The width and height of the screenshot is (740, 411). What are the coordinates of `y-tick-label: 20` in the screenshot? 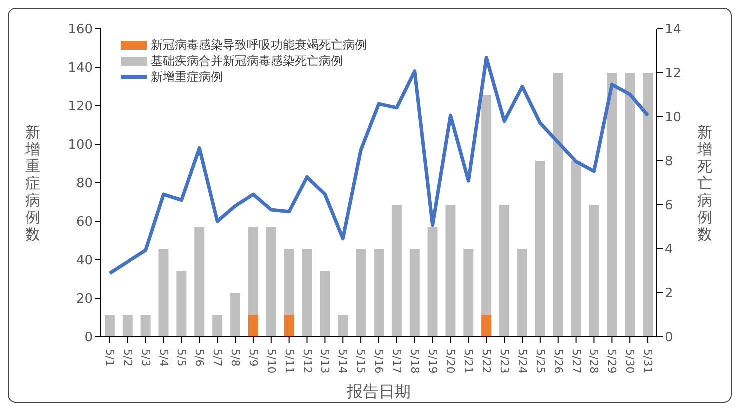 It's located at (84, 300).